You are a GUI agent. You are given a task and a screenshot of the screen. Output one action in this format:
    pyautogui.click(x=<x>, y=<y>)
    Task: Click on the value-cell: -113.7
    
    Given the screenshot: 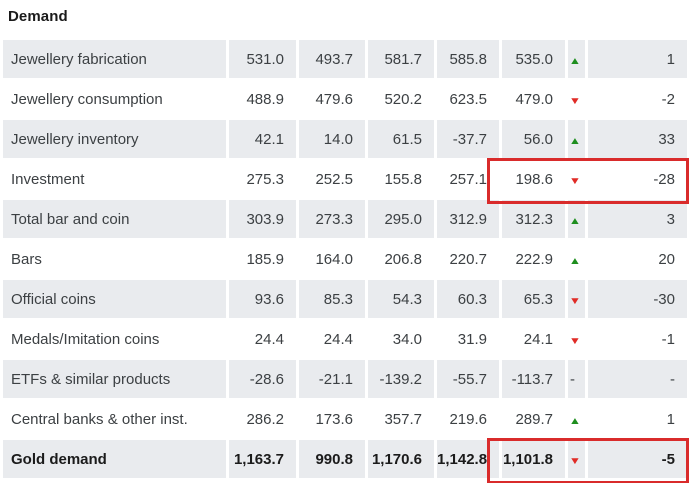 What is the action you would take?
    pyautogui.click(x=533, y=379)
    